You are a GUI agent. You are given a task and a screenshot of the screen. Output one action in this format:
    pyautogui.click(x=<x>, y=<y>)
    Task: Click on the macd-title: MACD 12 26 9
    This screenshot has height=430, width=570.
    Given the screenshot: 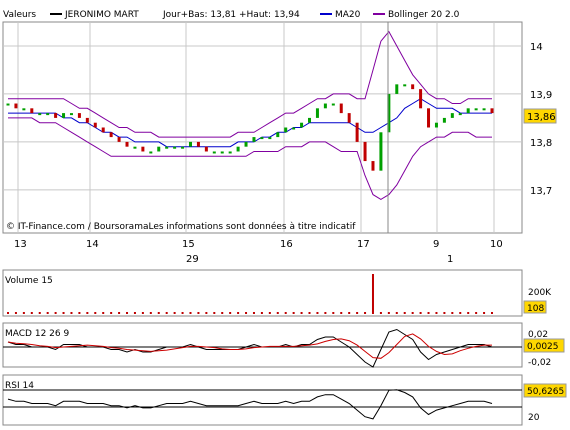 What is the action you would take?
    pyautogui.click(x=37, y=334)
    